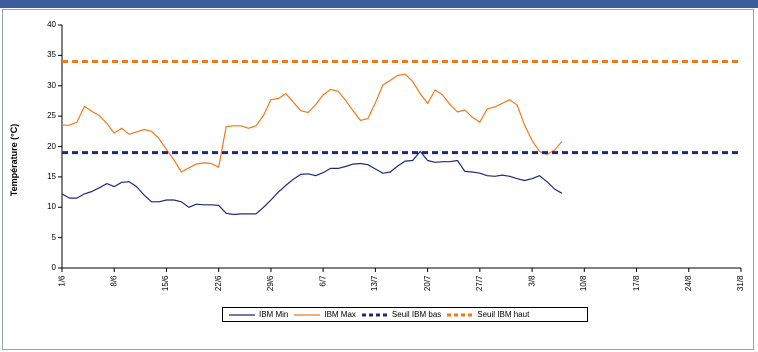 Image resolution: width=758 pixels, height=352 pixels. Describe the element at coordinates (51, 85) in the screenshot. I see `y-tick-label: 30` at that location.